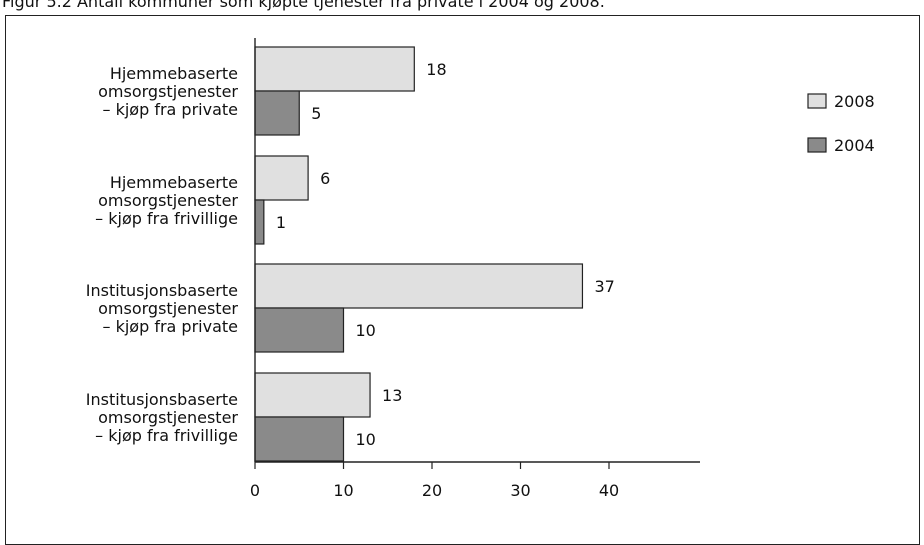 This screenshot has width=924, height=545. What do you see at coordinates (174, 182) in the screenshot?
I see `category-label-2-line-1: Hjemmebaserte` at bounding box center [174, 182].